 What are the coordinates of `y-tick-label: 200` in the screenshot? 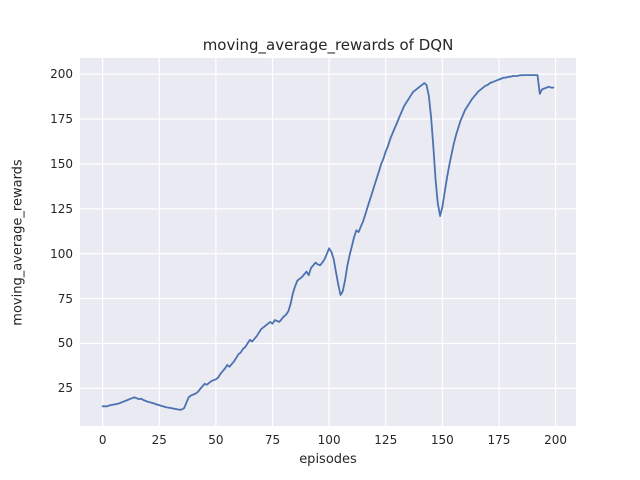 It's located at (61, 74).